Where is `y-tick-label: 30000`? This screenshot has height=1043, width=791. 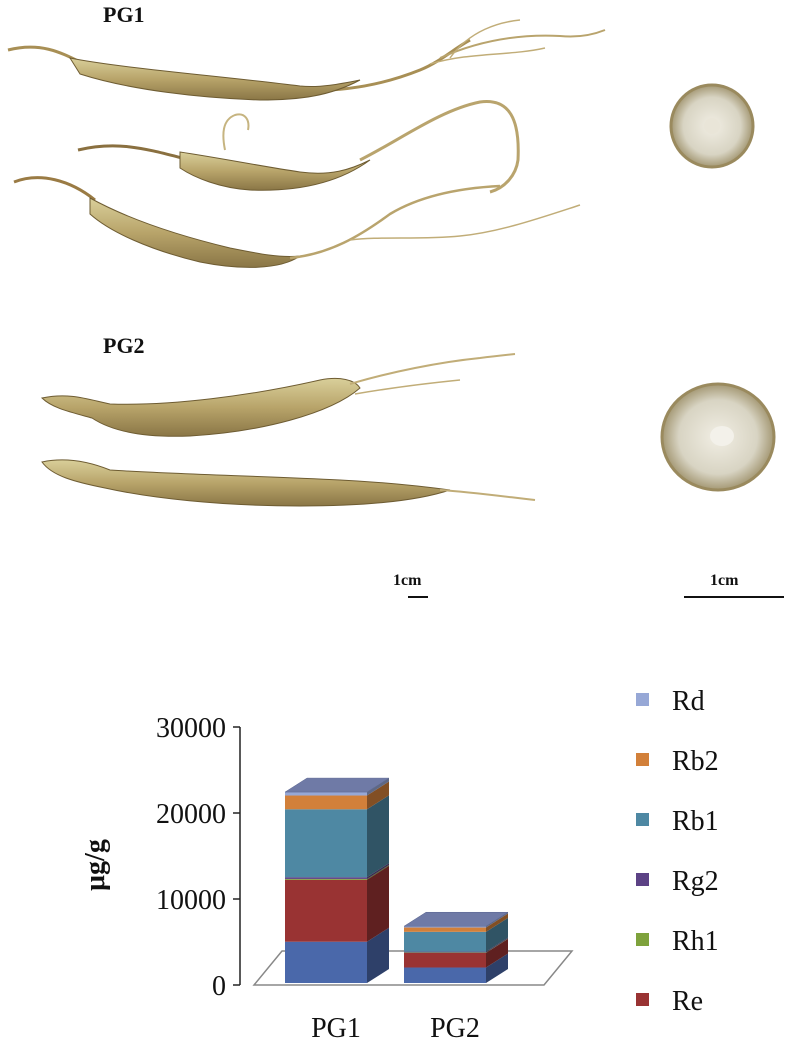
y-tick-label: 30000 is located at coordinates (191, 728).